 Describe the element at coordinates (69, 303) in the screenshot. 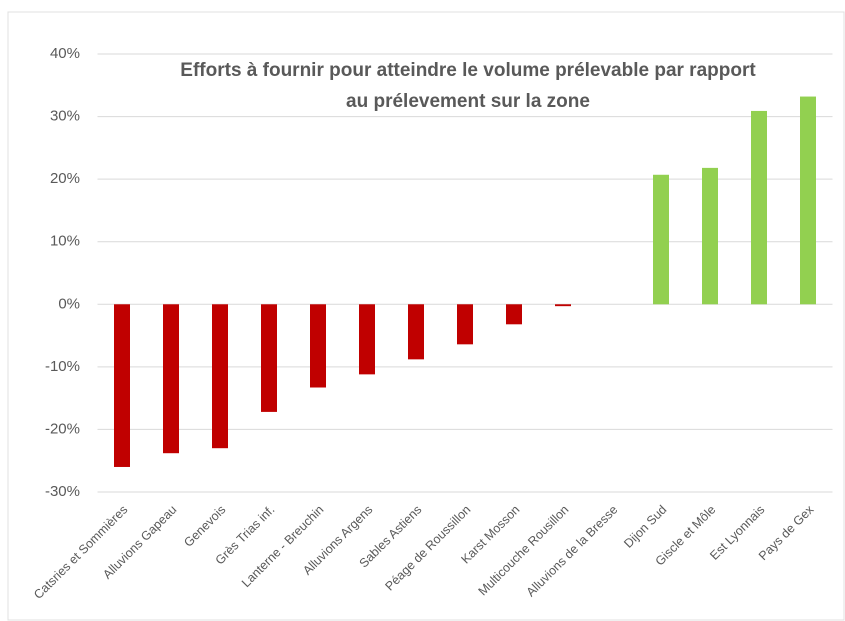

I see `y-tick-label: 0%` at that location.